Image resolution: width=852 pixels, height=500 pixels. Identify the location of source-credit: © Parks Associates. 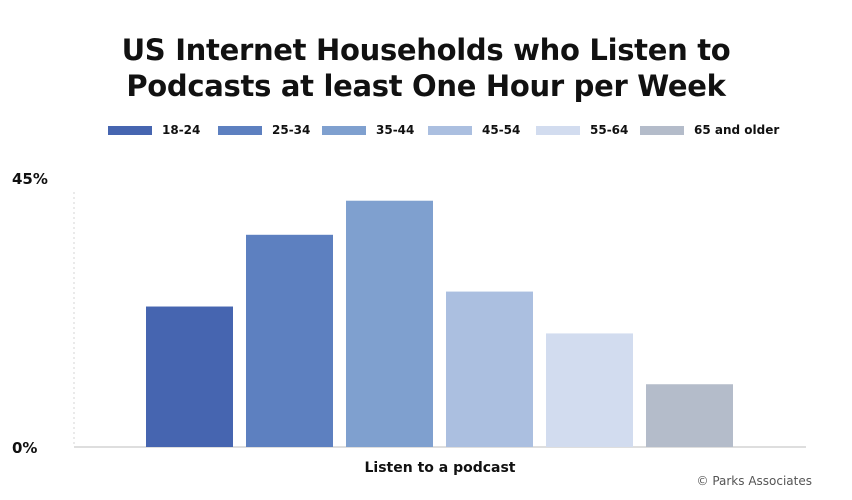
(754, 481).